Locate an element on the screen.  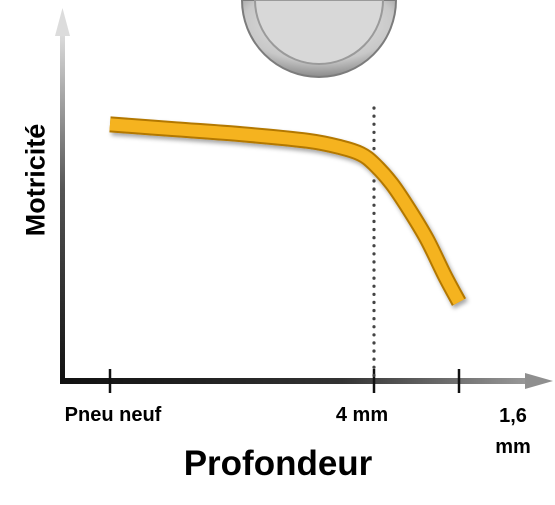
x-ticks is located at coordinates (284, 381).